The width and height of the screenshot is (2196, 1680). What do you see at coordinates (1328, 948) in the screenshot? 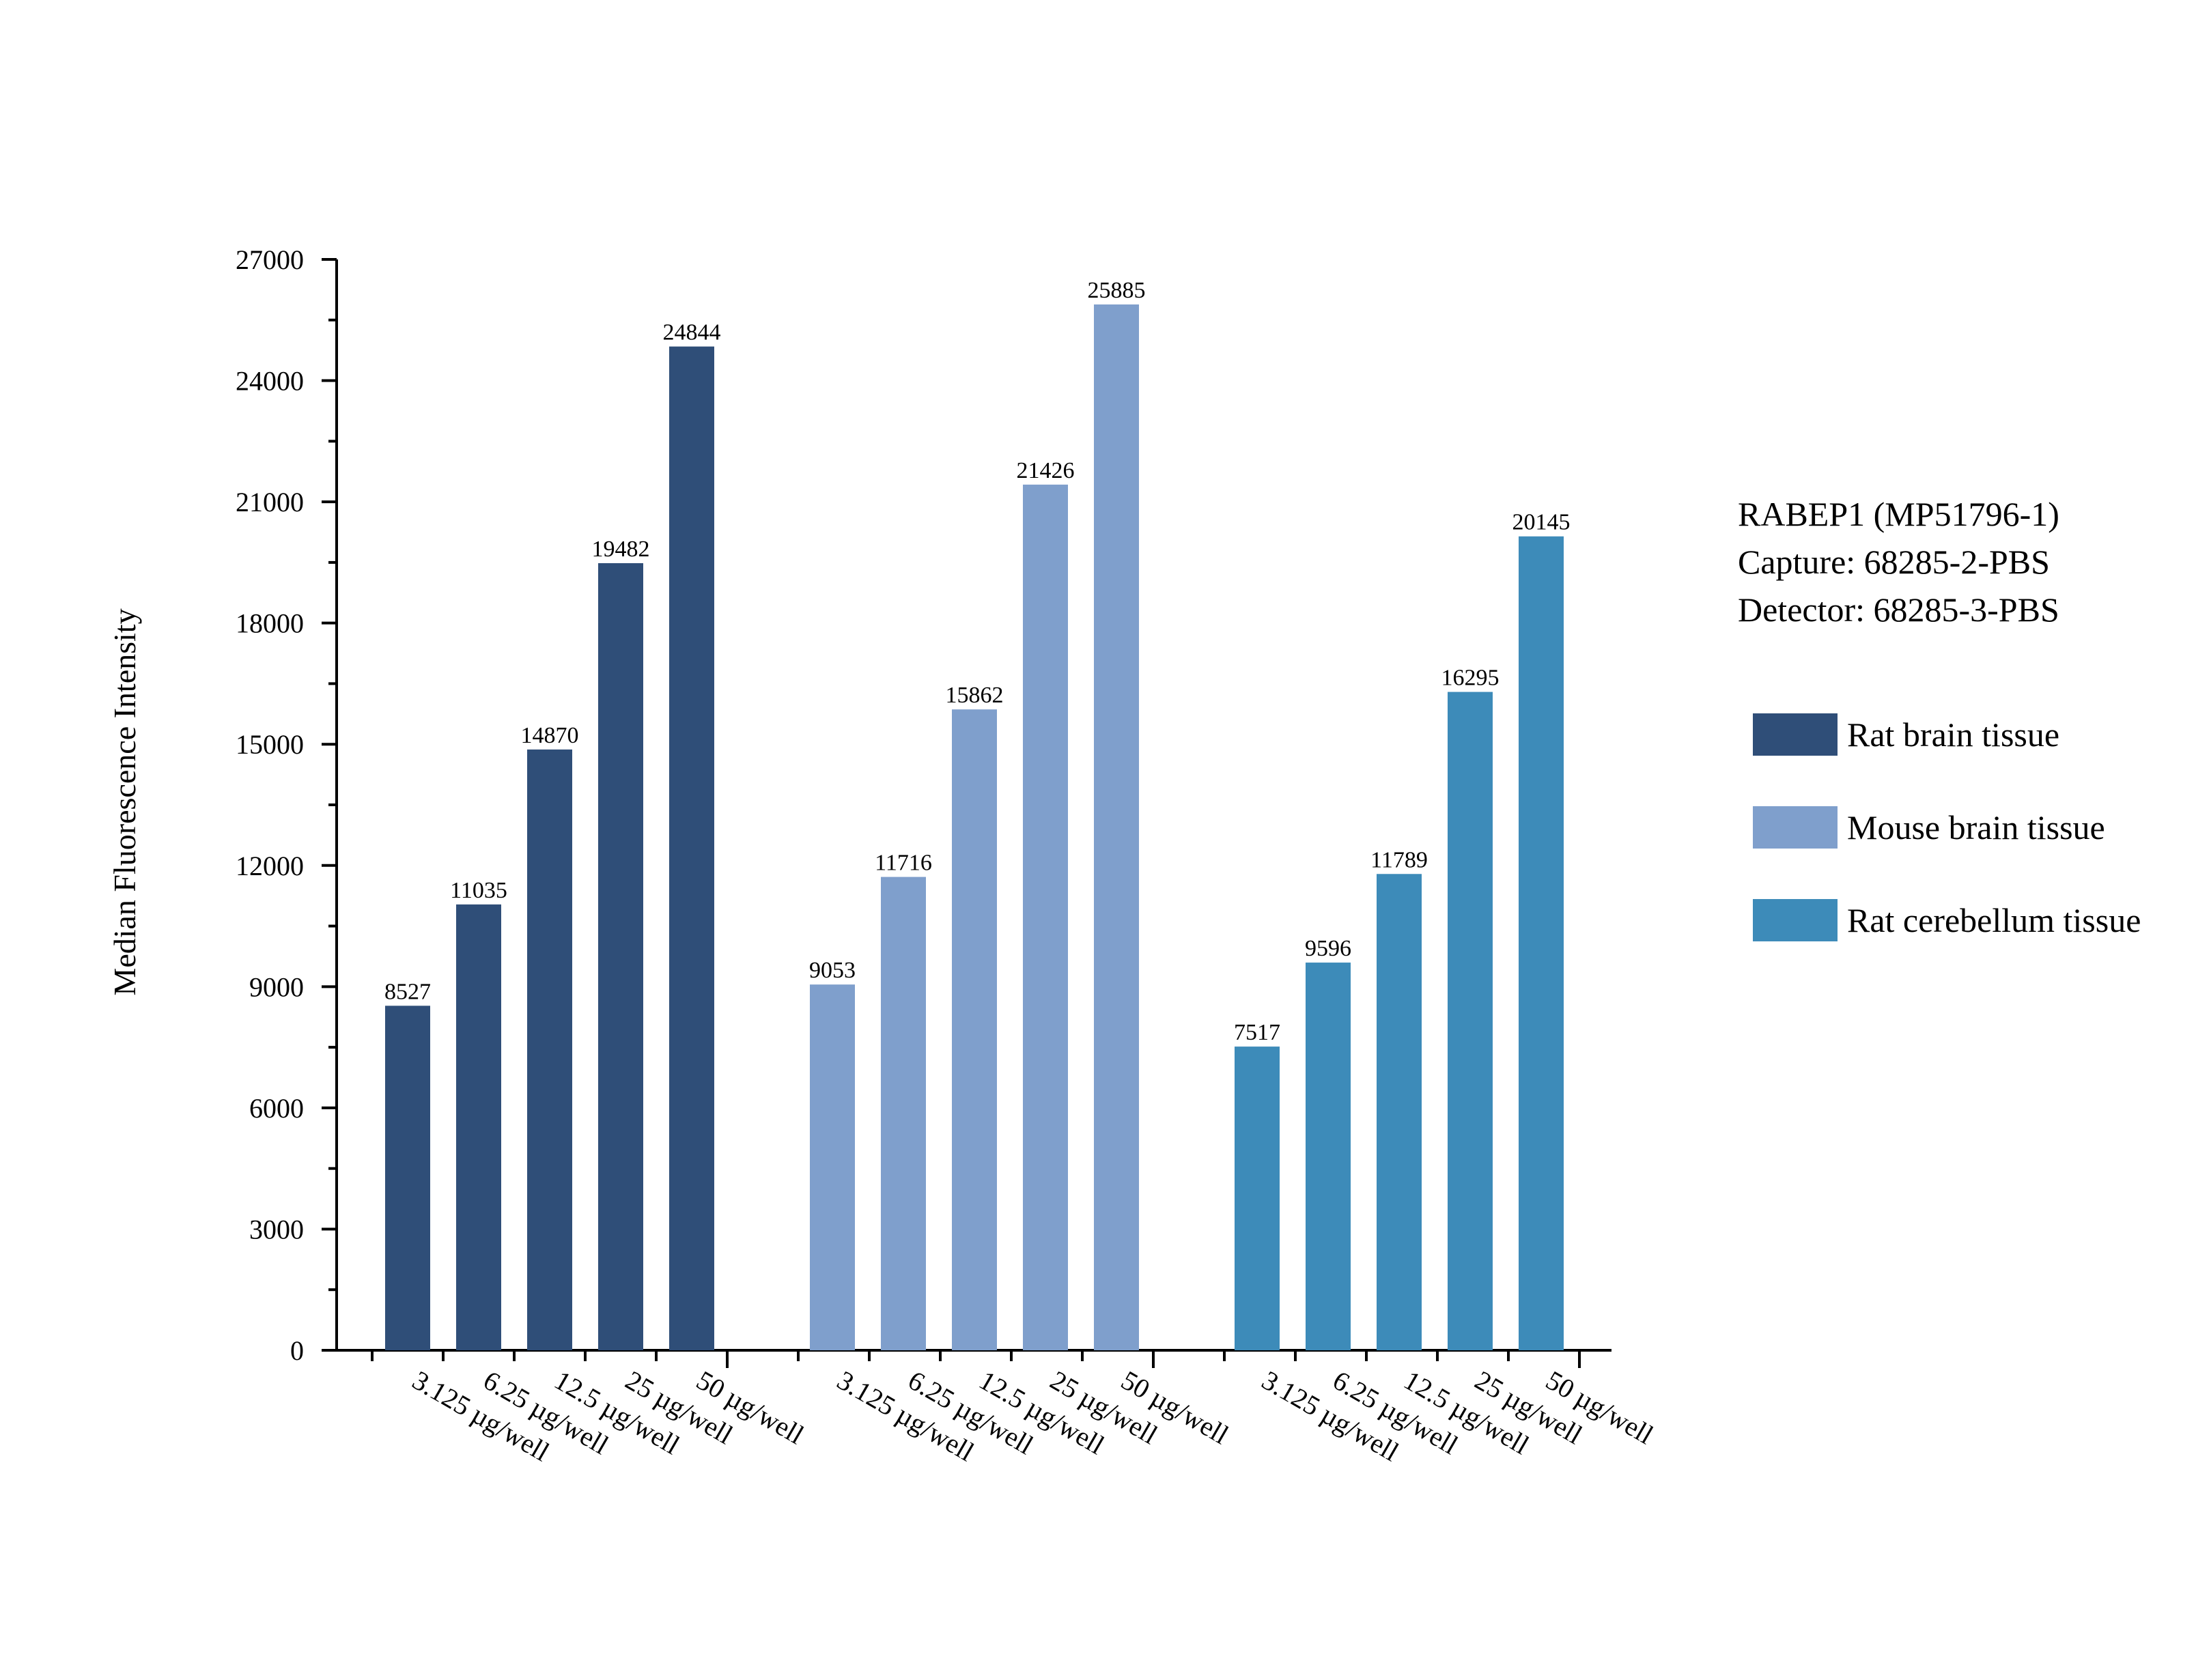
I see `bar-value-label: 9596` at bounding box center [1328, 948].